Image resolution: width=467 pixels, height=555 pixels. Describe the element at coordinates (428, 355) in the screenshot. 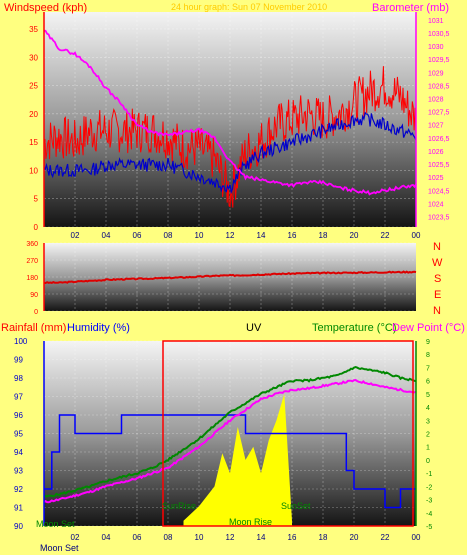

I see `temperature-tick-label: 8` at that location.